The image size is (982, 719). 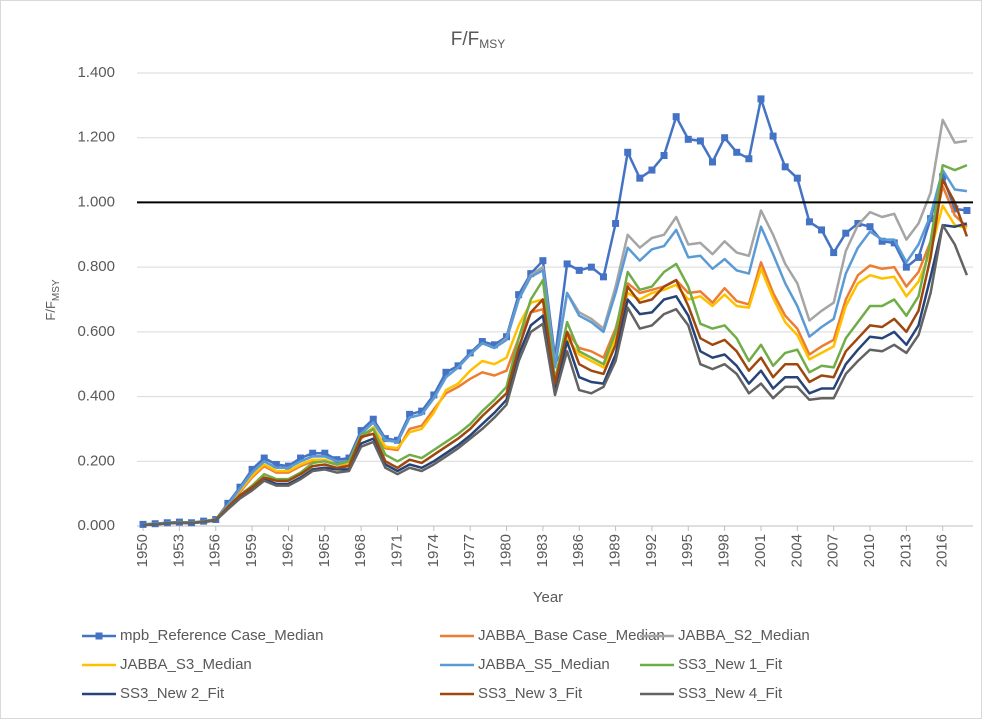 I want to click on legend-label: SS3_New 1_Fit, so click(x=730, y=664).